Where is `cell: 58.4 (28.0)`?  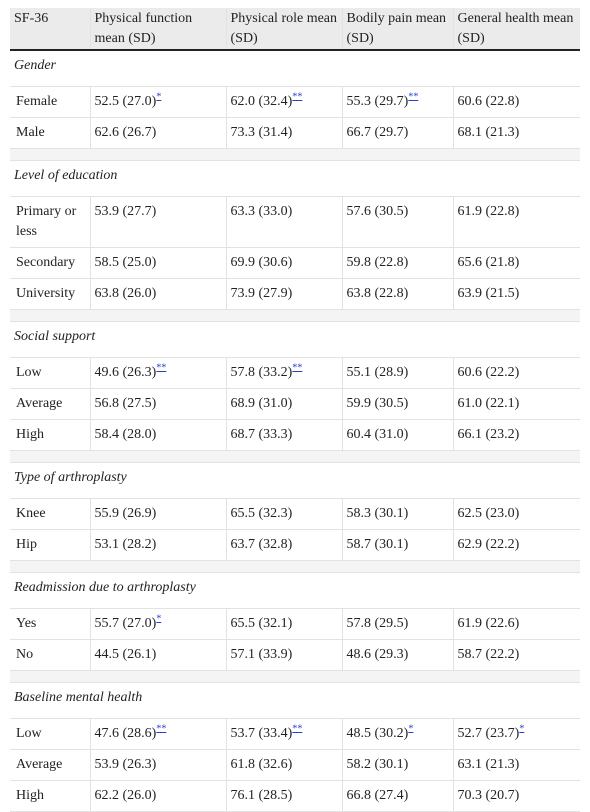 cell: 58.4 (28.0) is located at coordinates (157, 435).